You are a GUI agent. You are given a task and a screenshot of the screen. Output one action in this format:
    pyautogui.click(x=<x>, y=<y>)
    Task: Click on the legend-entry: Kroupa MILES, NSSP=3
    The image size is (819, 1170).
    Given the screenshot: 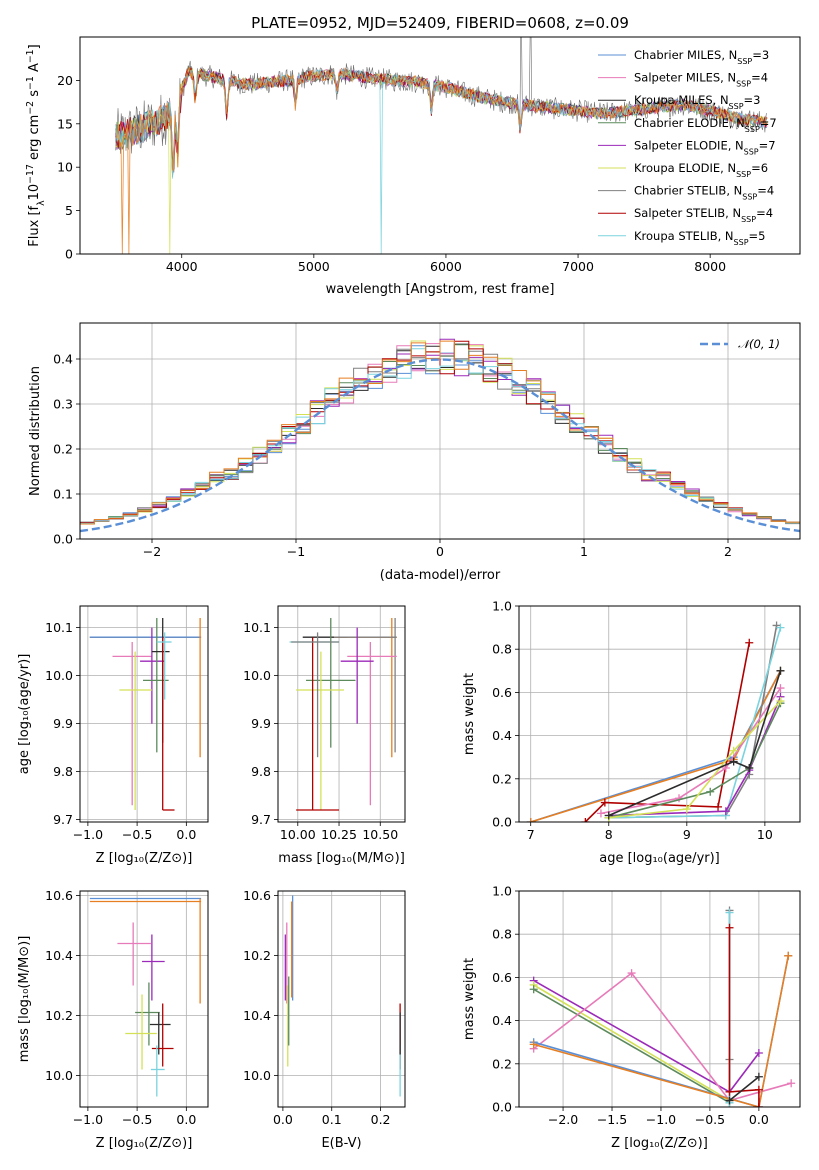 What is the action you would take?
    pyautogui.click(x=697, y=102)
    